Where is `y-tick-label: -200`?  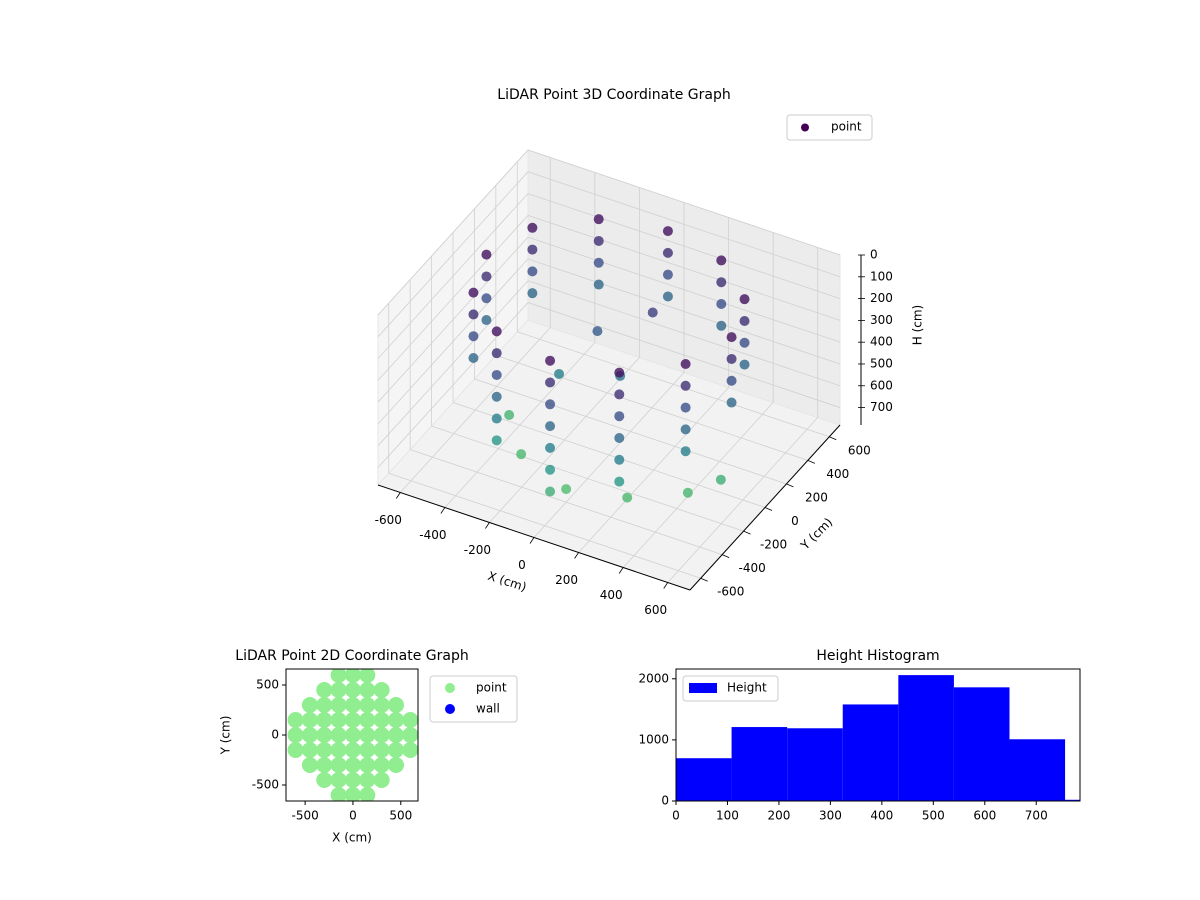
y-tick-label: -200 is located at coordinates (773, 545).